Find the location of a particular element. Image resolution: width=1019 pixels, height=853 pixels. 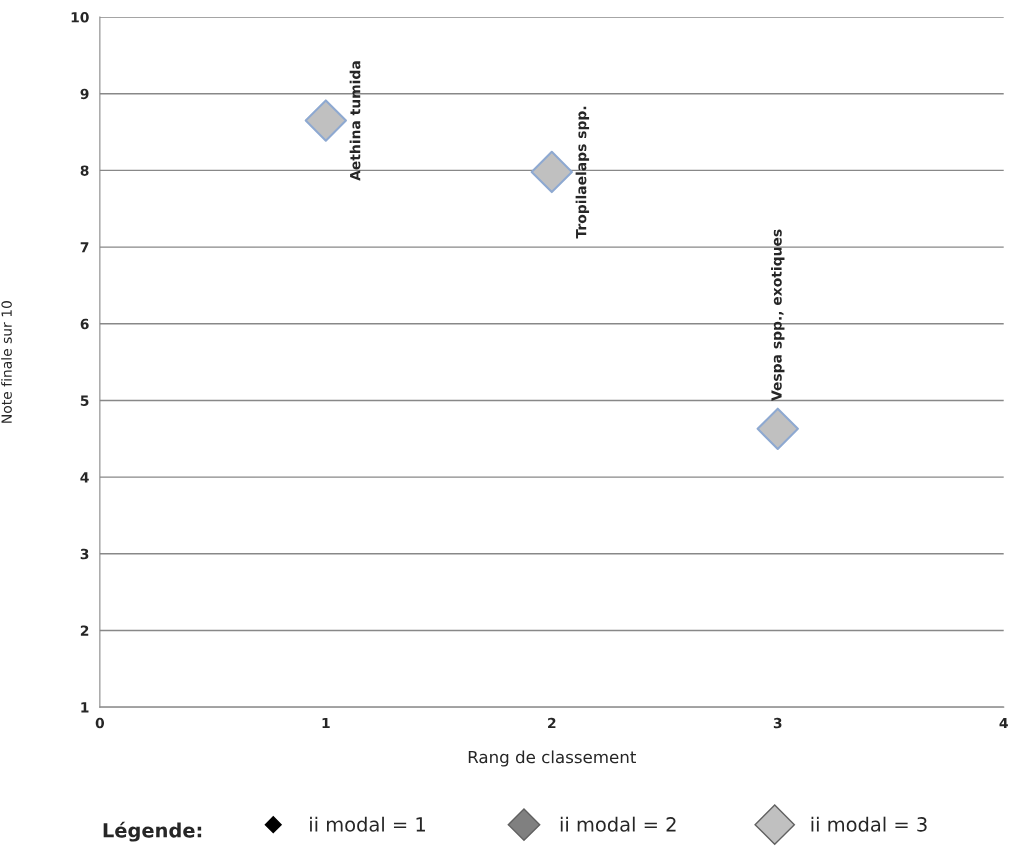

x-tick-label: 4 is located at coordinates (1003, 723).